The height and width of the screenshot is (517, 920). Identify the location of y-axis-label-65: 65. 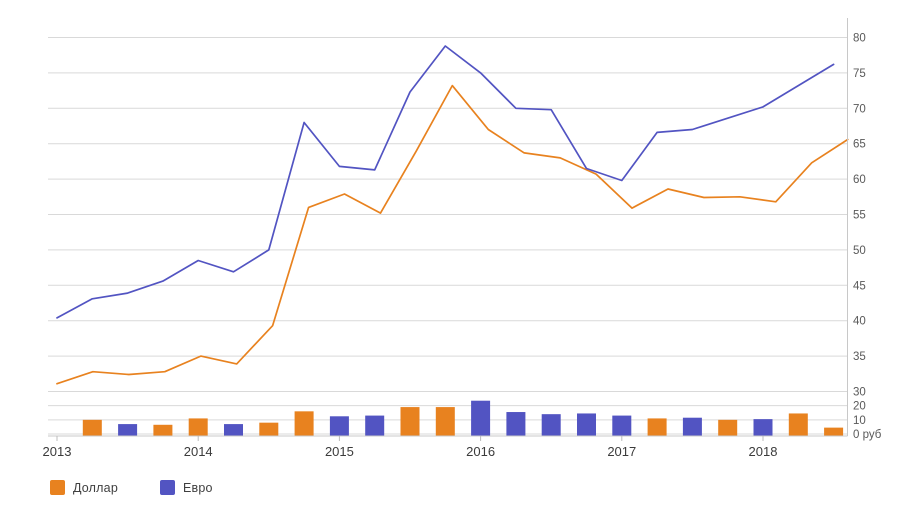
(859, 145).